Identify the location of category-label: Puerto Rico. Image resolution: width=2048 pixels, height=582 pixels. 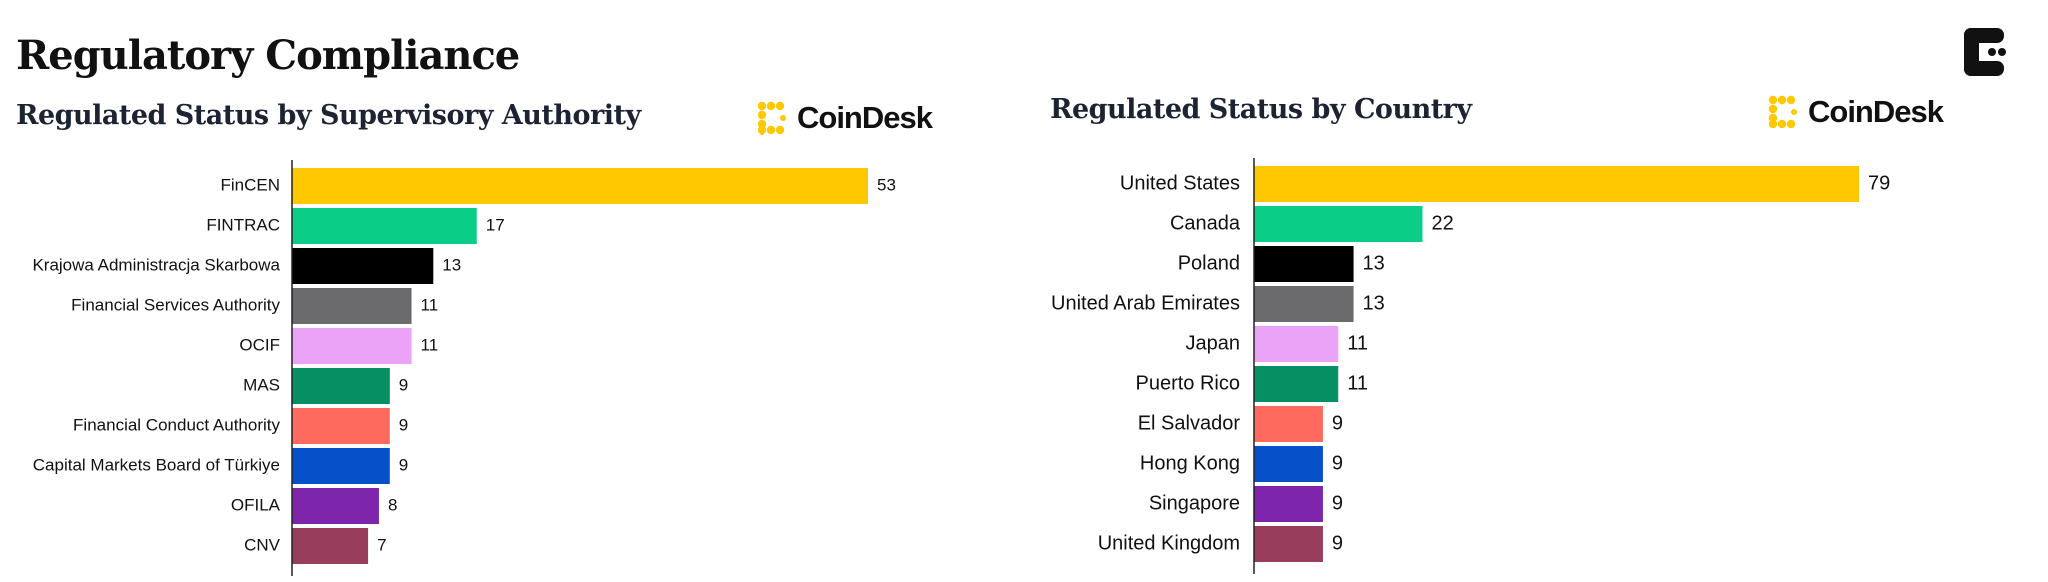
(1188, 383).